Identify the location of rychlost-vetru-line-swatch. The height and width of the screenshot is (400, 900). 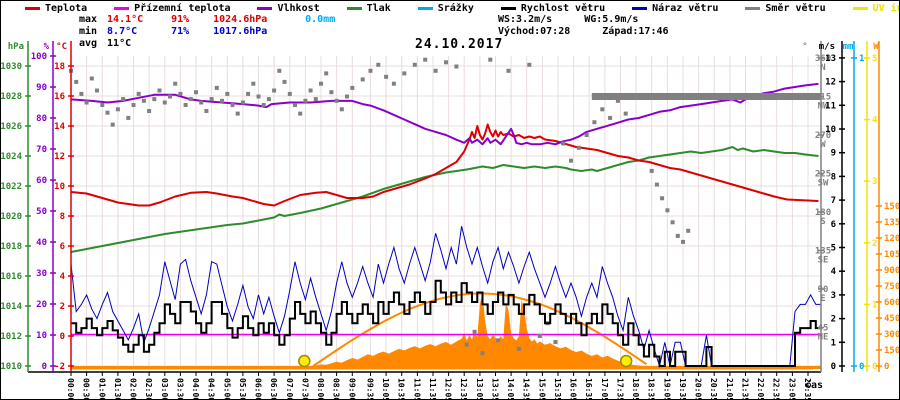
(508, 8).